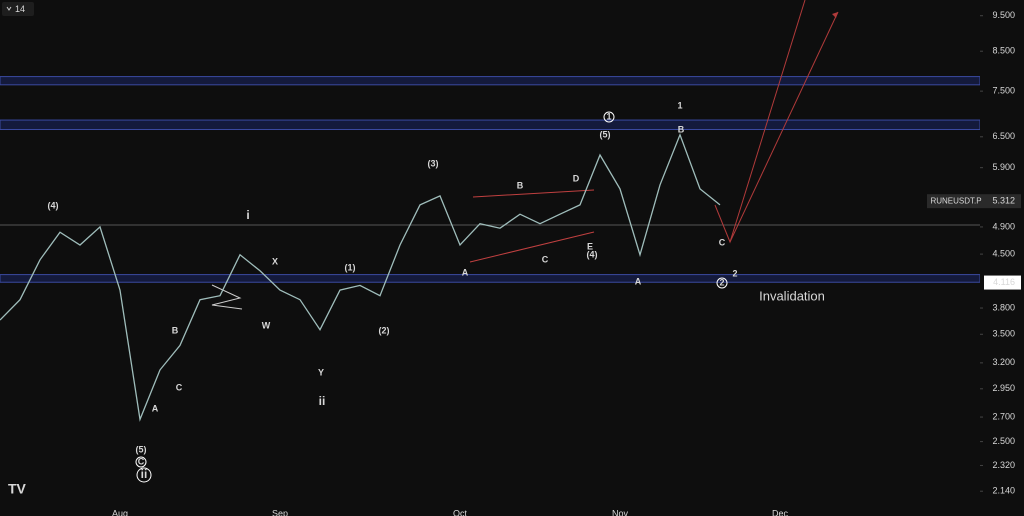 This screenshot has width=1024, height=516. Describe the element at coordinates (9, 8) in the screenshot. I see `chevron` at that location.